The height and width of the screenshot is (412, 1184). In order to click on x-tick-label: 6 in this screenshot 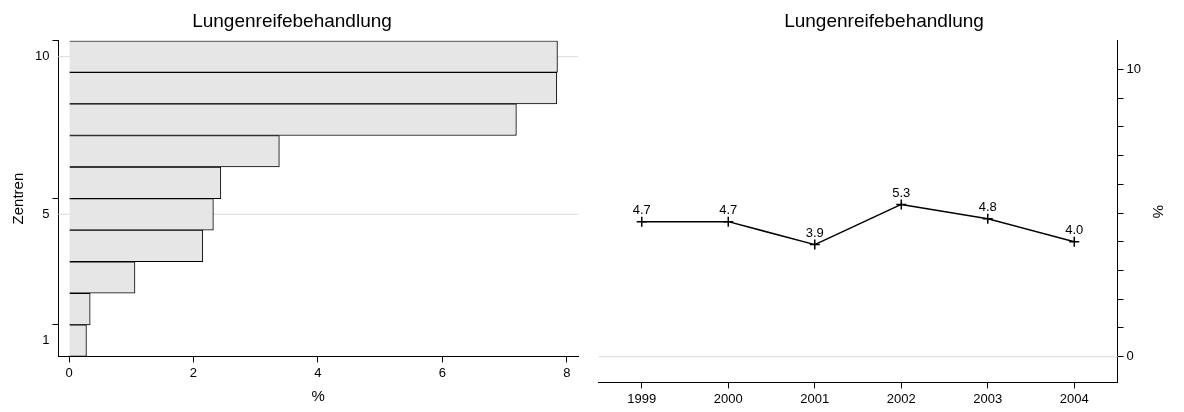, I will do `click(442, 372)`.